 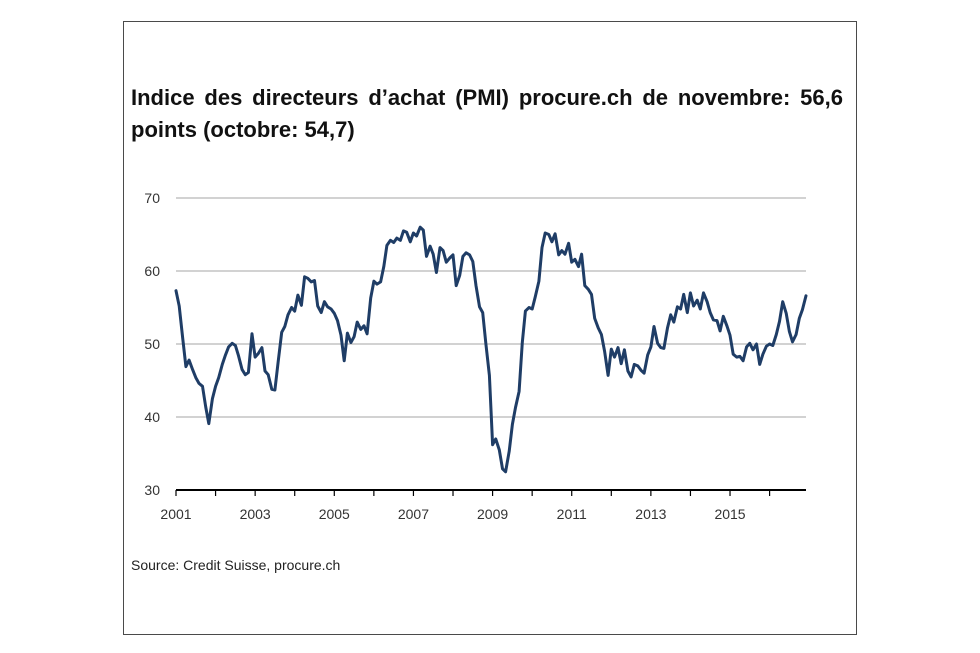 What do you see at coordinates (152, 271) in the screenshot?
I see `y-tick-label-60: 60` at bounding box center [152, 271].